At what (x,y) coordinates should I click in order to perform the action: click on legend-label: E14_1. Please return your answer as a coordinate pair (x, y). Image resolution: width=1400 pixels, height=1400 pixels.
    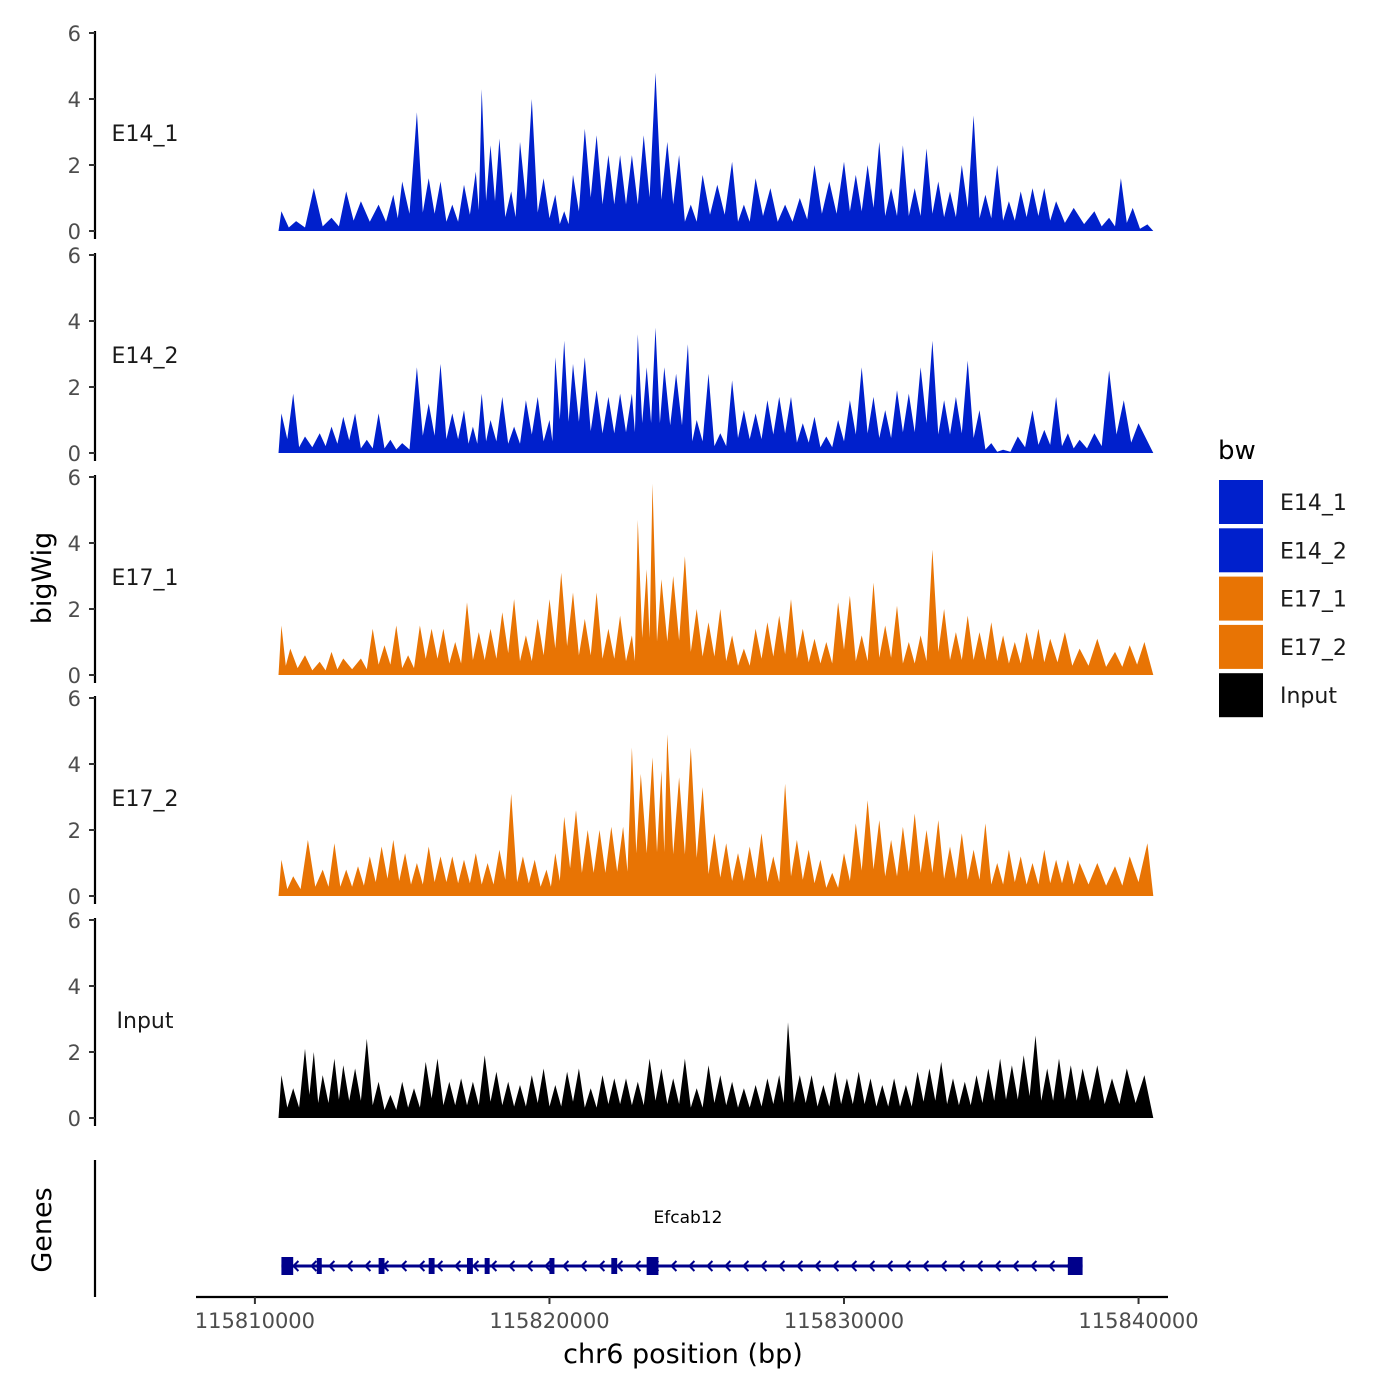
    Looking at the image, I should click on (1313, 503).